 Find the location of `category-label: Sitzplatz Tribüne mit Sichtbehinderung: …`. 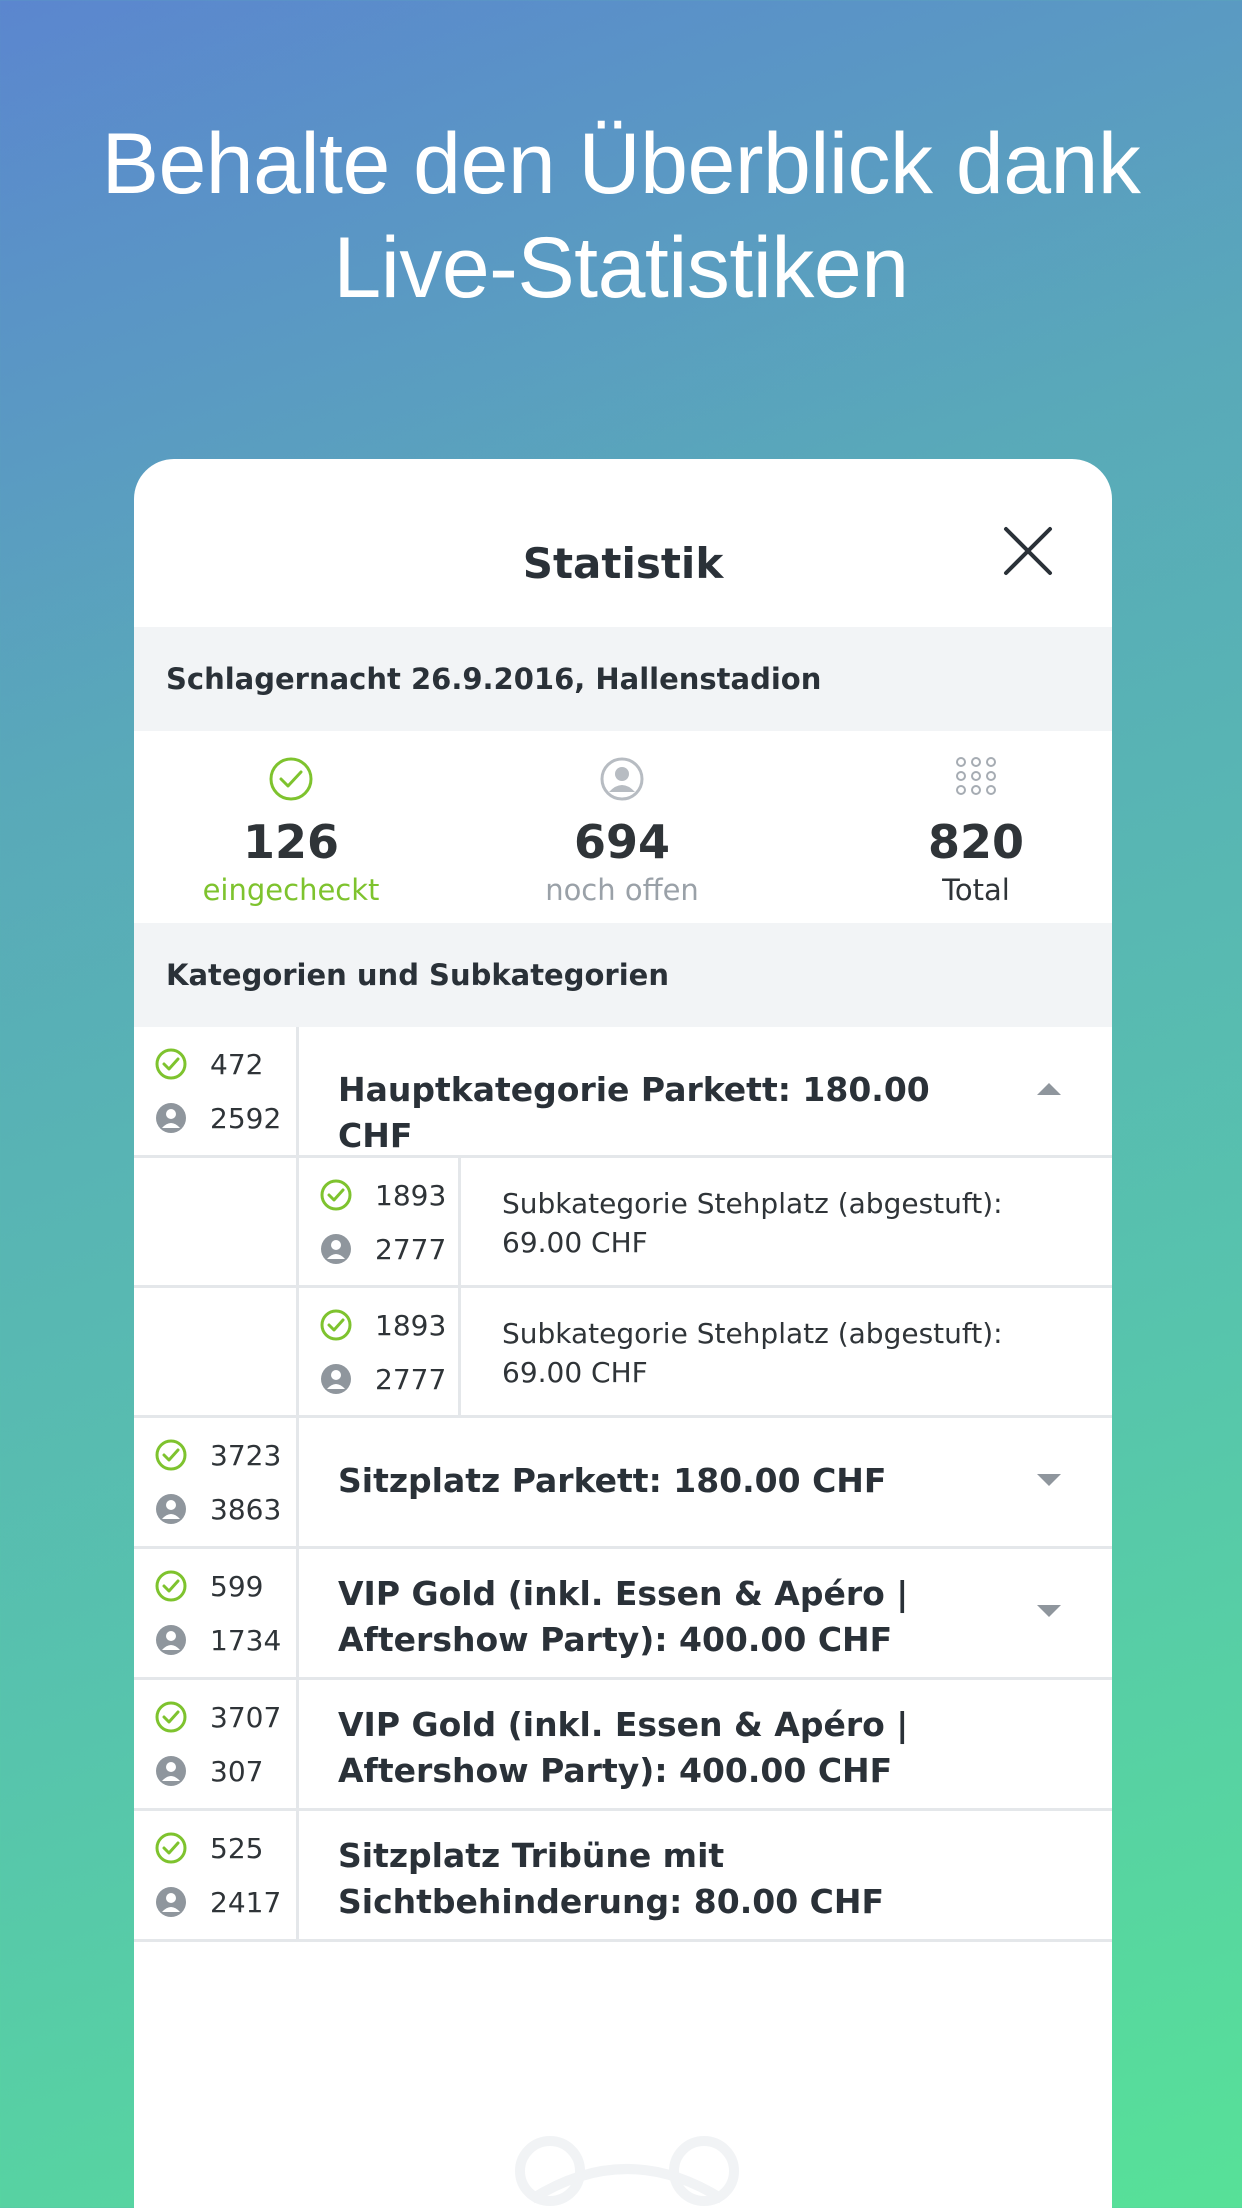

category-label: Sitzplatz Tribüne mit Sichtbehinderung: … is located at coordinates (611, 1878).